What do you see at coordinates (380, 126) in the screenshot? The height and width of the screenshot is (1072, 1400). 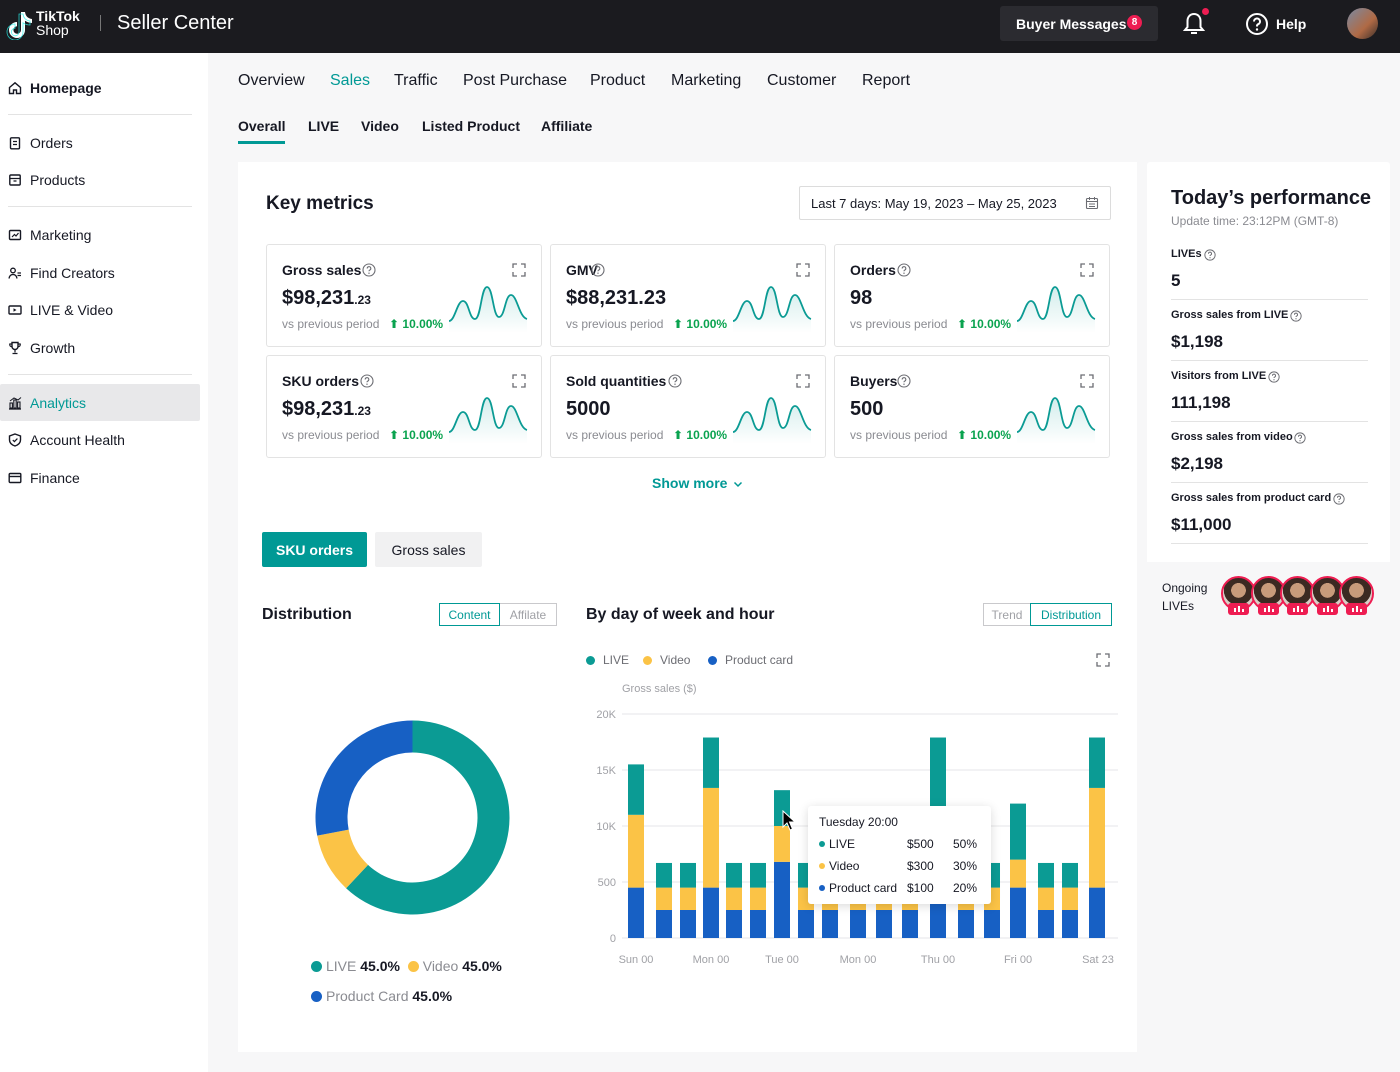 I see `subtab-video: Video` at bounding box center [380, 126].